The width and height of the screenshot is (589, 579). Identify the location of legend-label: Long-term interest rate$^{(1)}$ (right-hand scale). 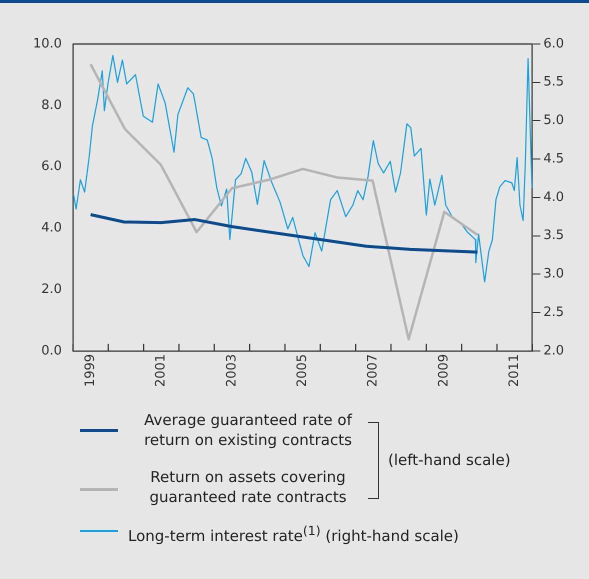
(293, 534).